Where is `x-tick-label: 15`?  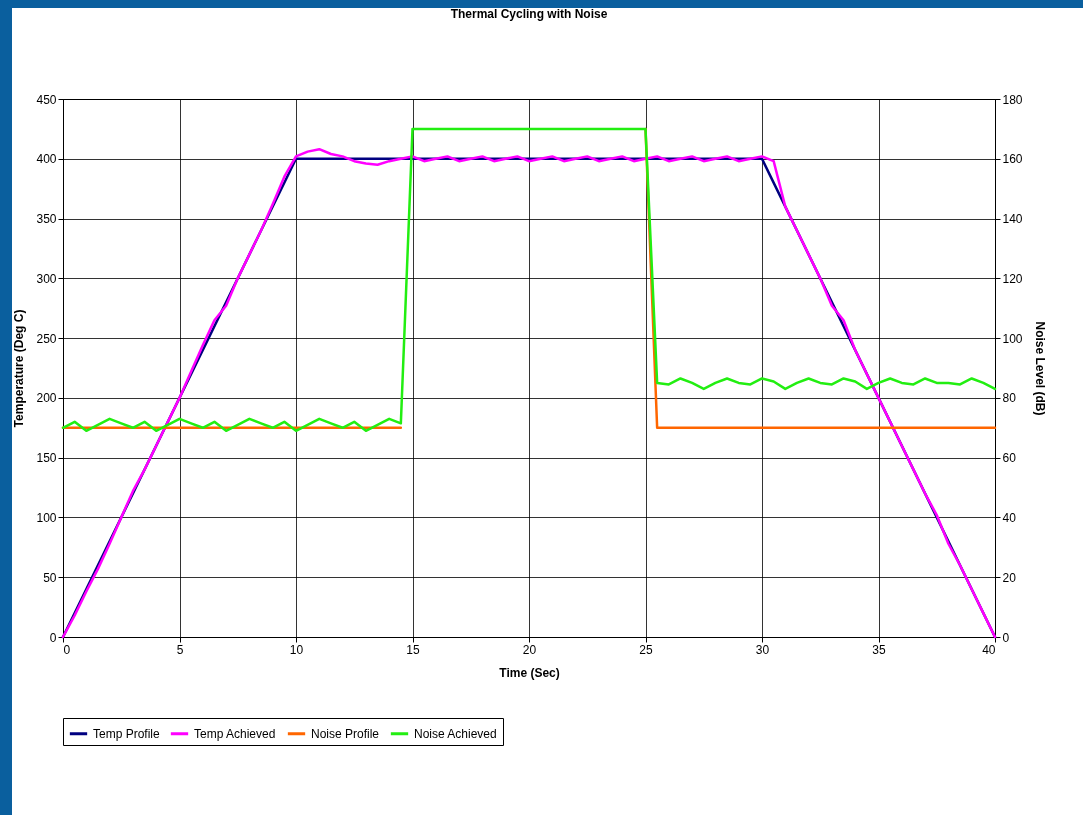 x-tick-label: 15 is located at coordinates (413, 649).